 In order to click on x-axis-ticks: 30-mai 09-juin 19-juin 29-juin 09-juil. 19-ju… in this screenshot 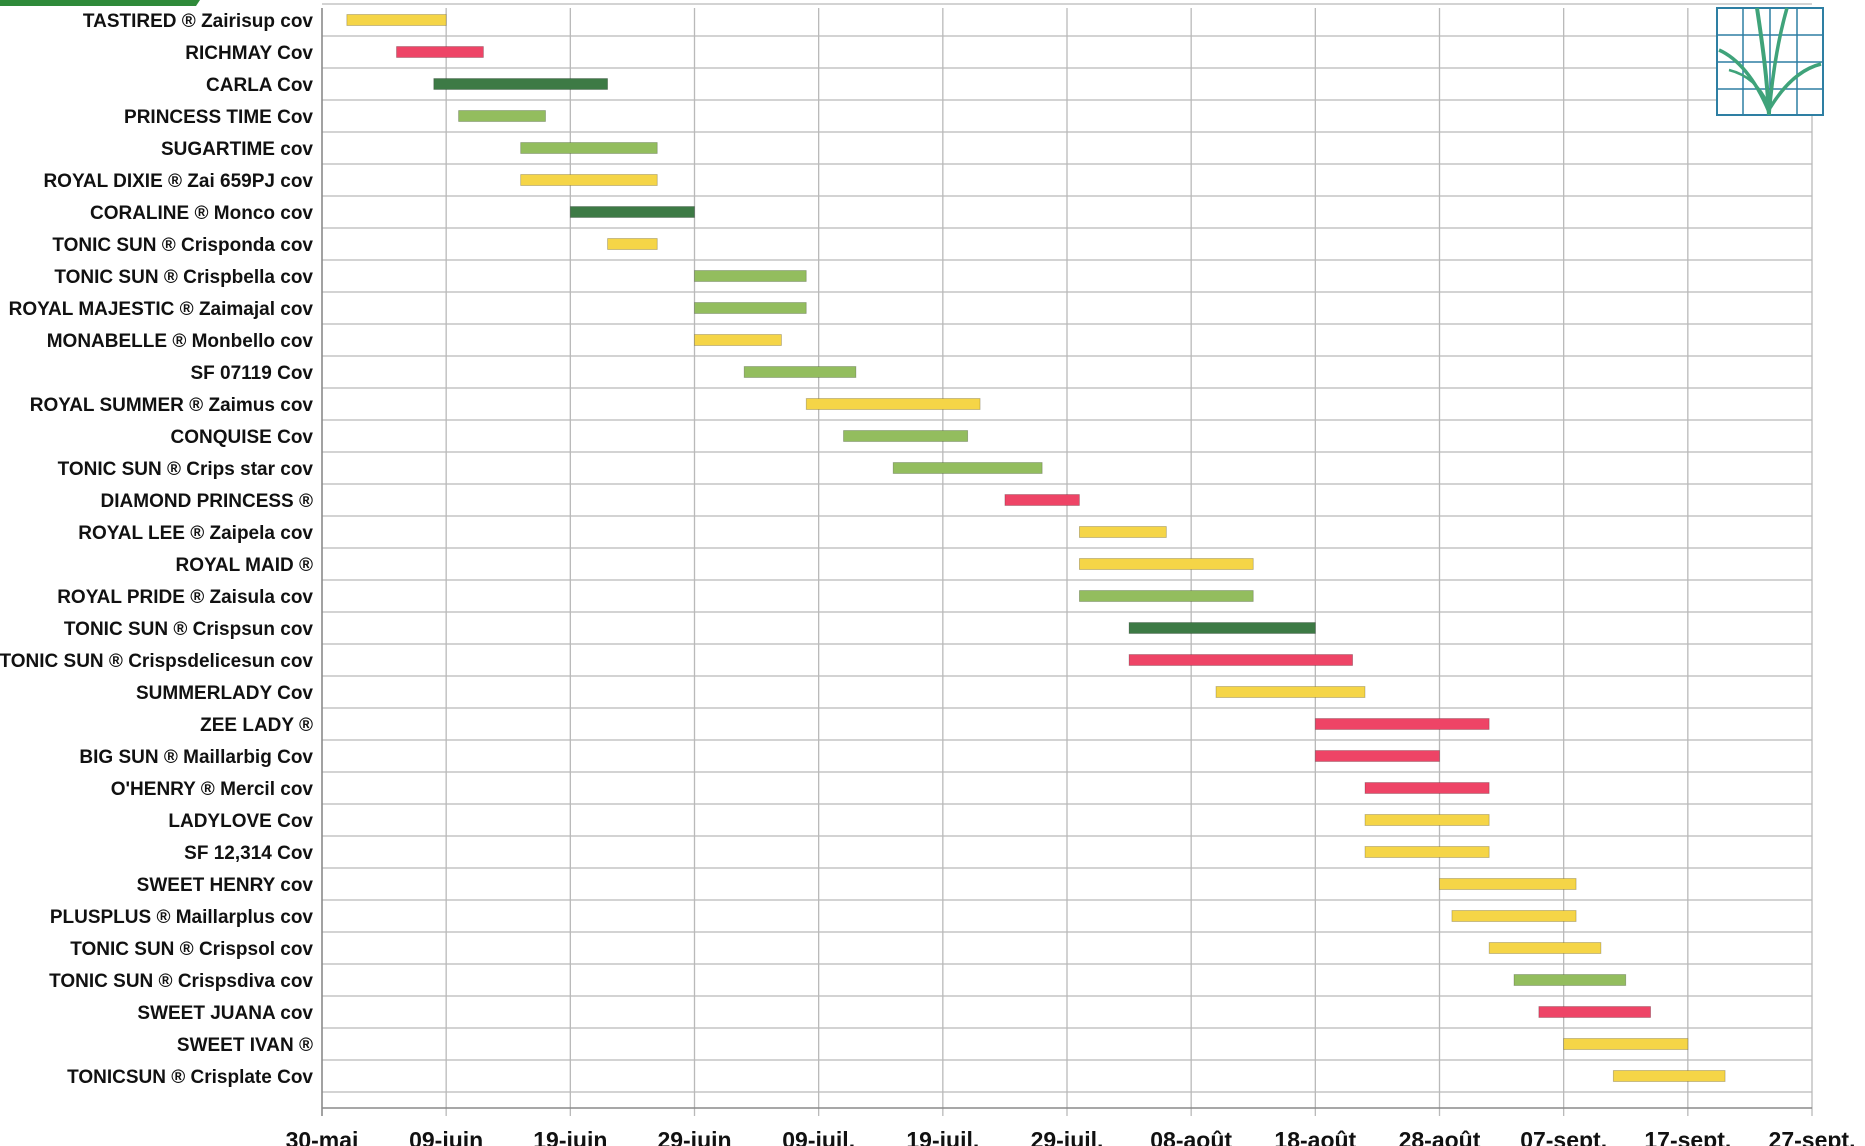, I will do `click(1071, 1136)`.